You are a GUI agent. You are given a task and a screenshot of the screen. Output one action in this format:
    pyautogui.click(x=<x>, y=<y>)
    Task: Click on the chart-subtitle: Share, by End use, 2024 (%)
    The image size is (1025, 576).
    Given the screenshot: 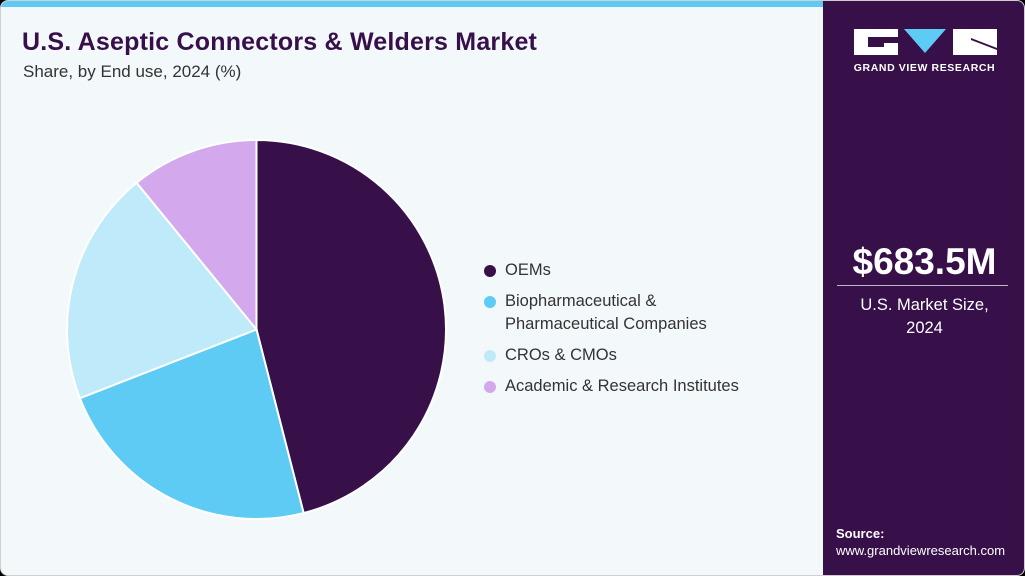 What is the action you would take?
    pyautogui.click(x=132, y=71)
    